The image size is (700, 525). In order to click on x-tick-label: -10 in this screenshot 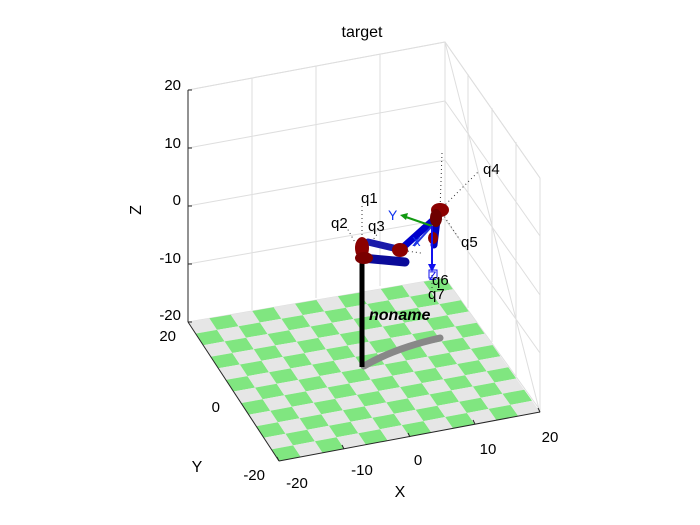, I will do `click(362, 470)`.